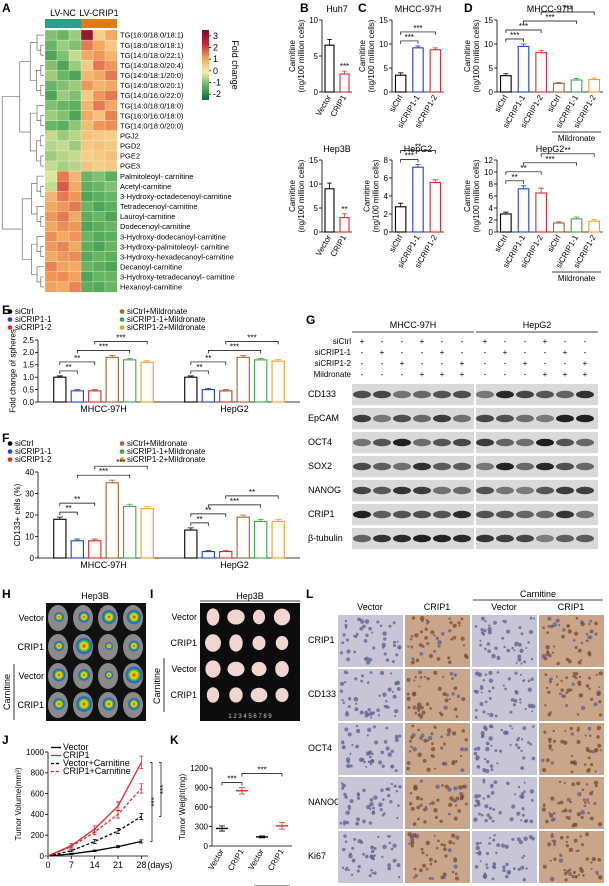 Image resolution: width=609 pixels, height=886 pixels. What do you see at coordinates (177, 256) in the screenshot?
I see `row-label: 3-Hydroxy-hexadecanoyl-carnitine` at bounding box center [177, 256].